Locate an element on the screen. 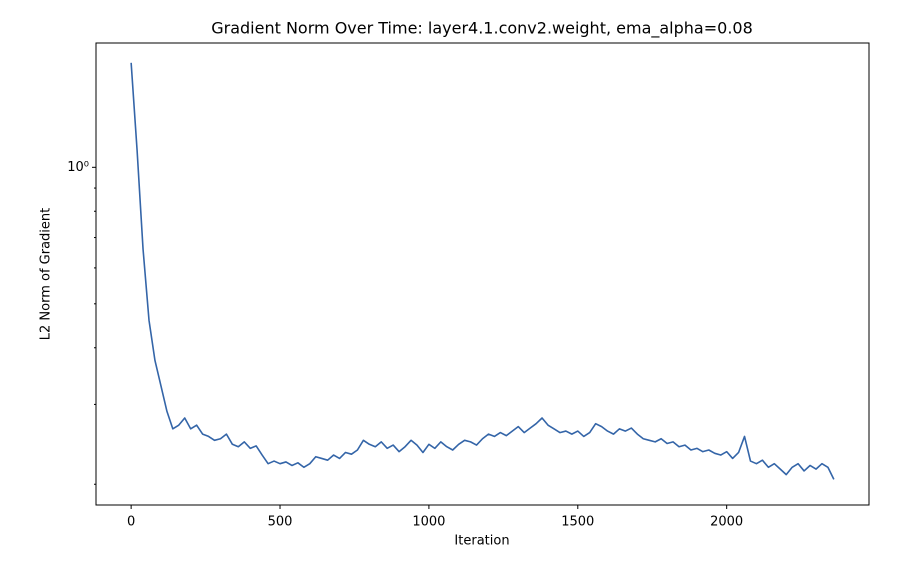  x-tick-label: 2000 is located at coordinates (726, 522).